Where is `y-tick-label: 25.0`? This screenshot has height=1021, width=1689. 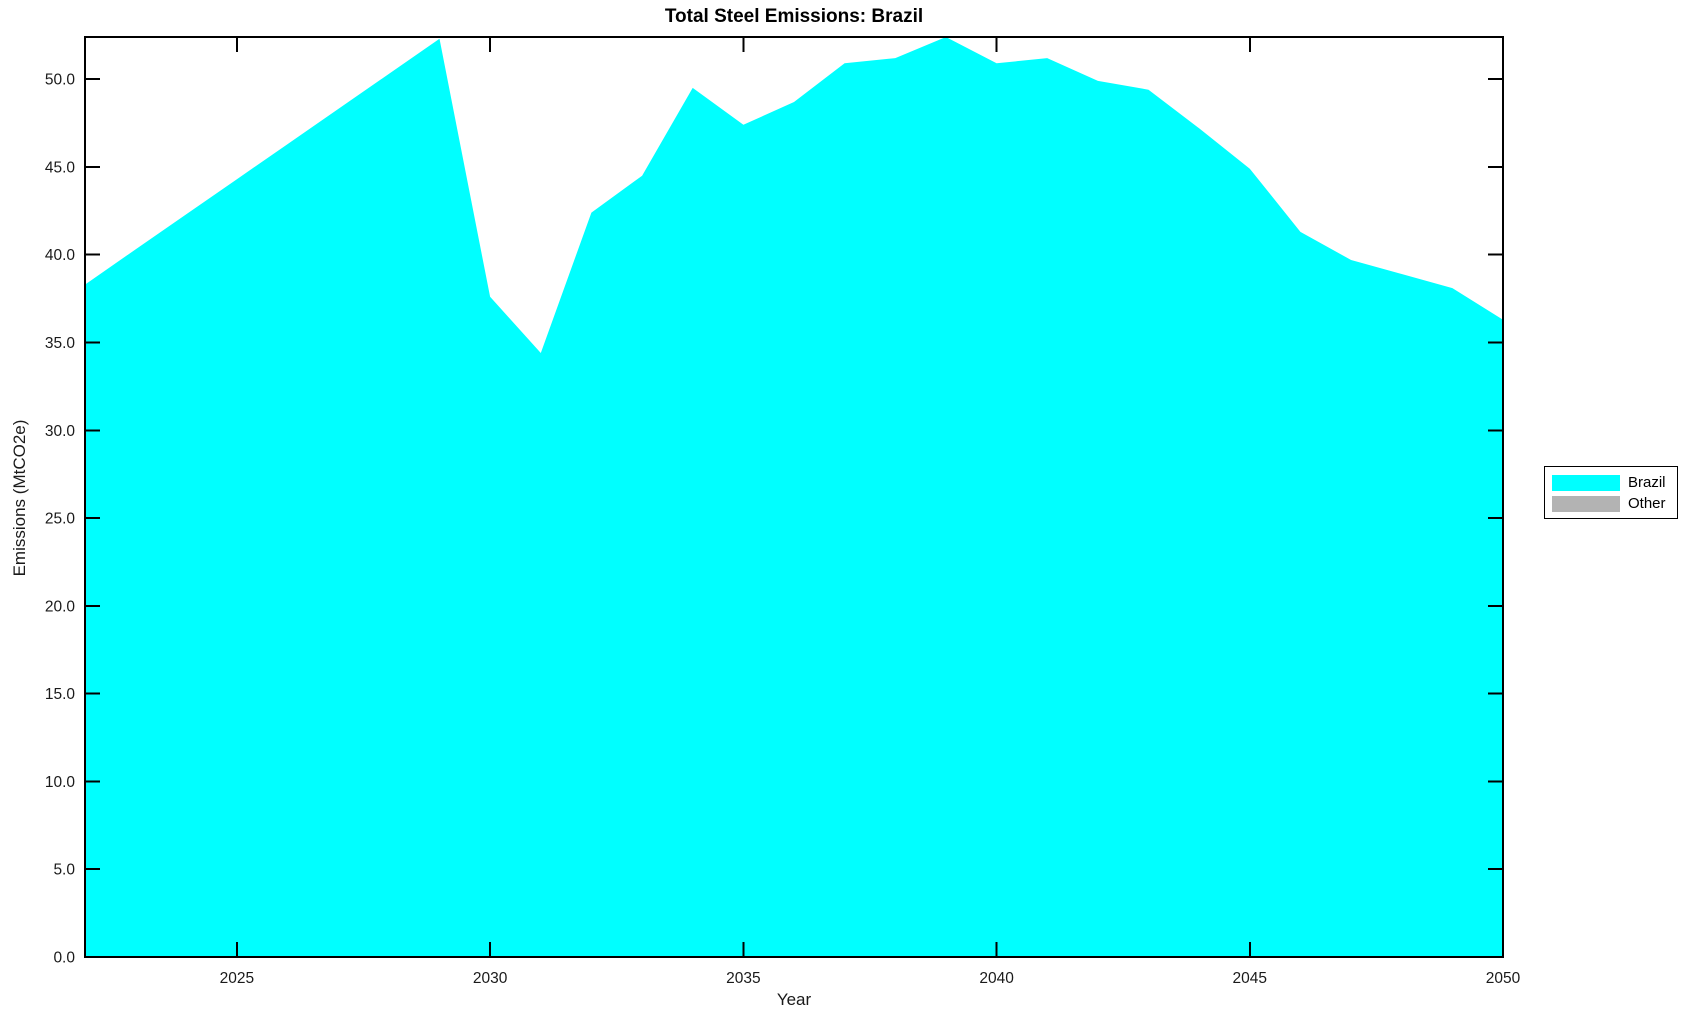 y-tick-label: 25.0 is located at coordinates (60, 519).